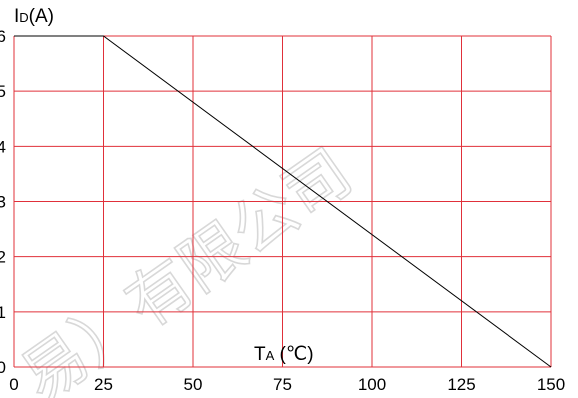 The width and height of the screenshot is (578, 398). I want to click on y-tick-label: 2, so click(3, 257).